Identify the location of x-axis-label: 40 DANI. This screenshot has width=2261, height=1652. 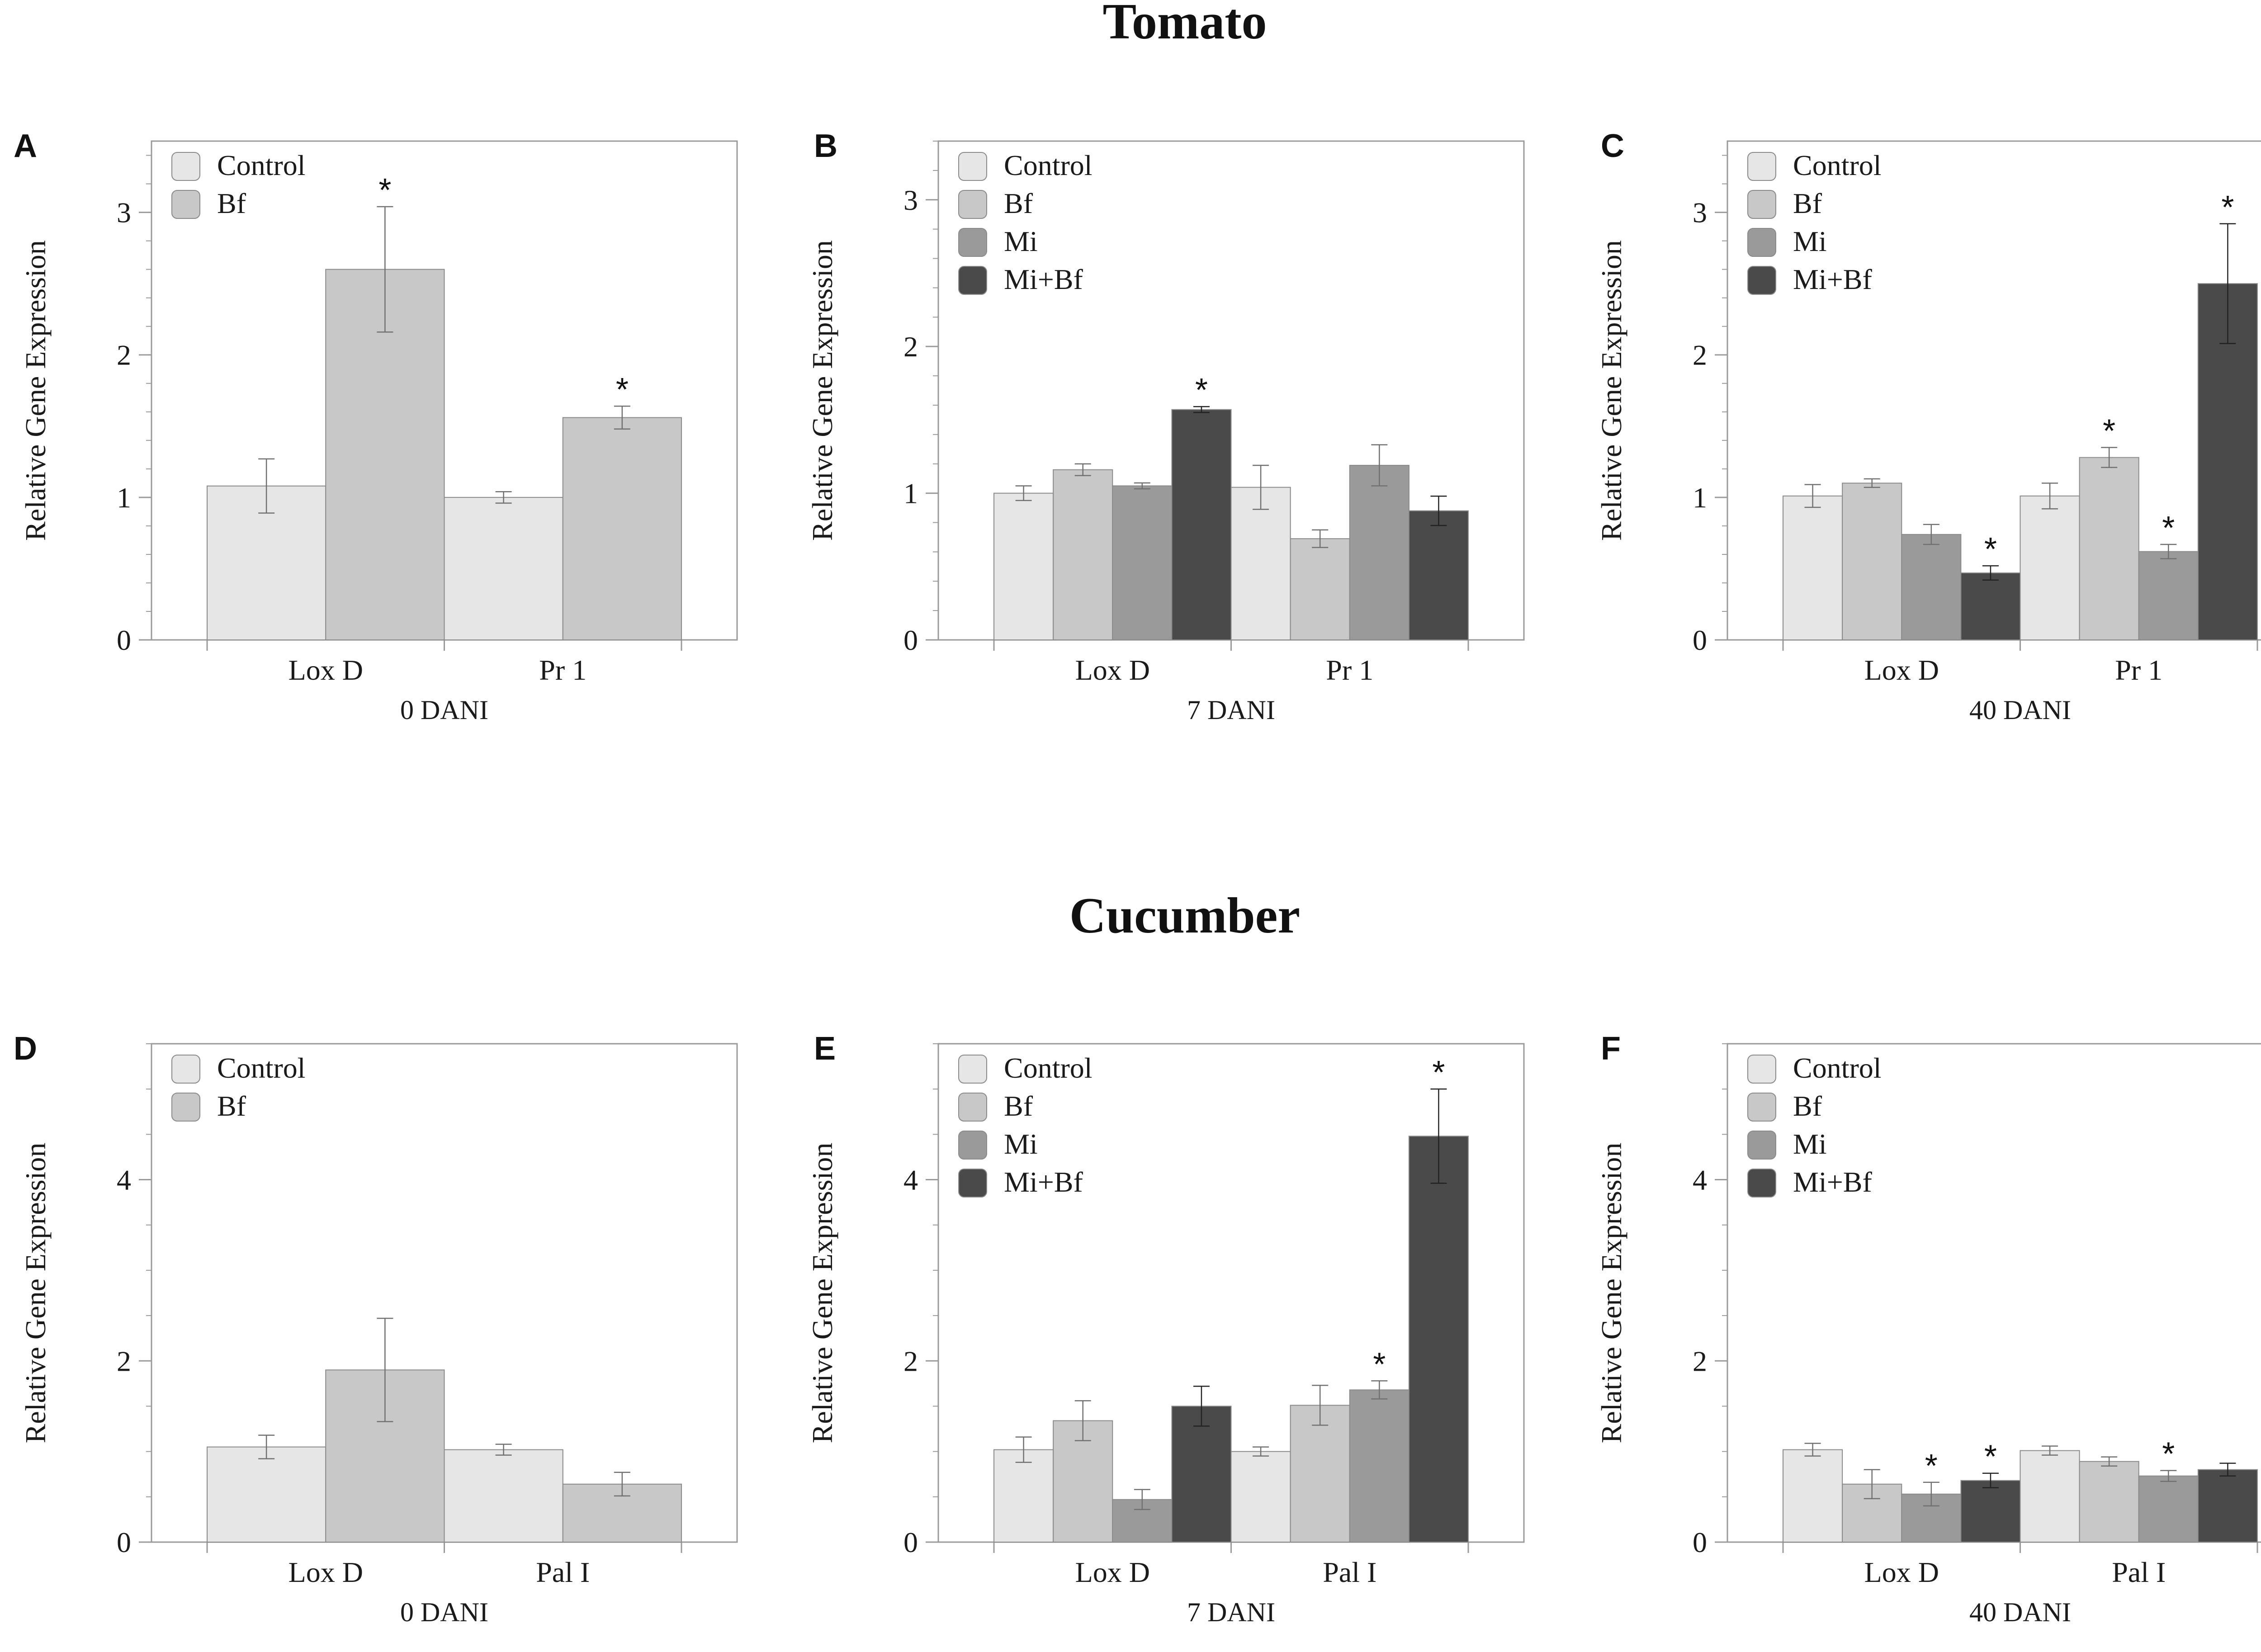
(2020, 1612).